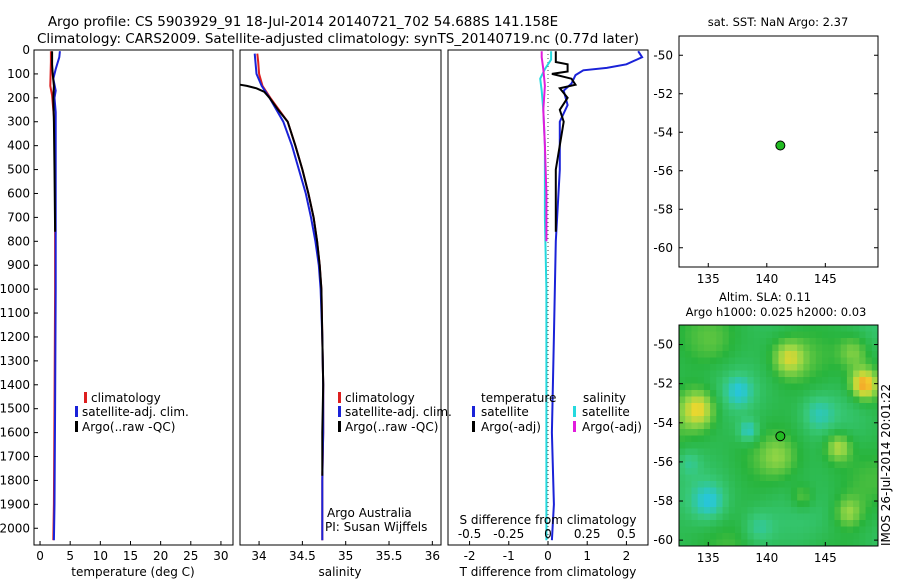  What do you see at coordinates (302, 556) in the screenshot?
I see `x-tick-label: 34.5` at bounding box center [302, 556].